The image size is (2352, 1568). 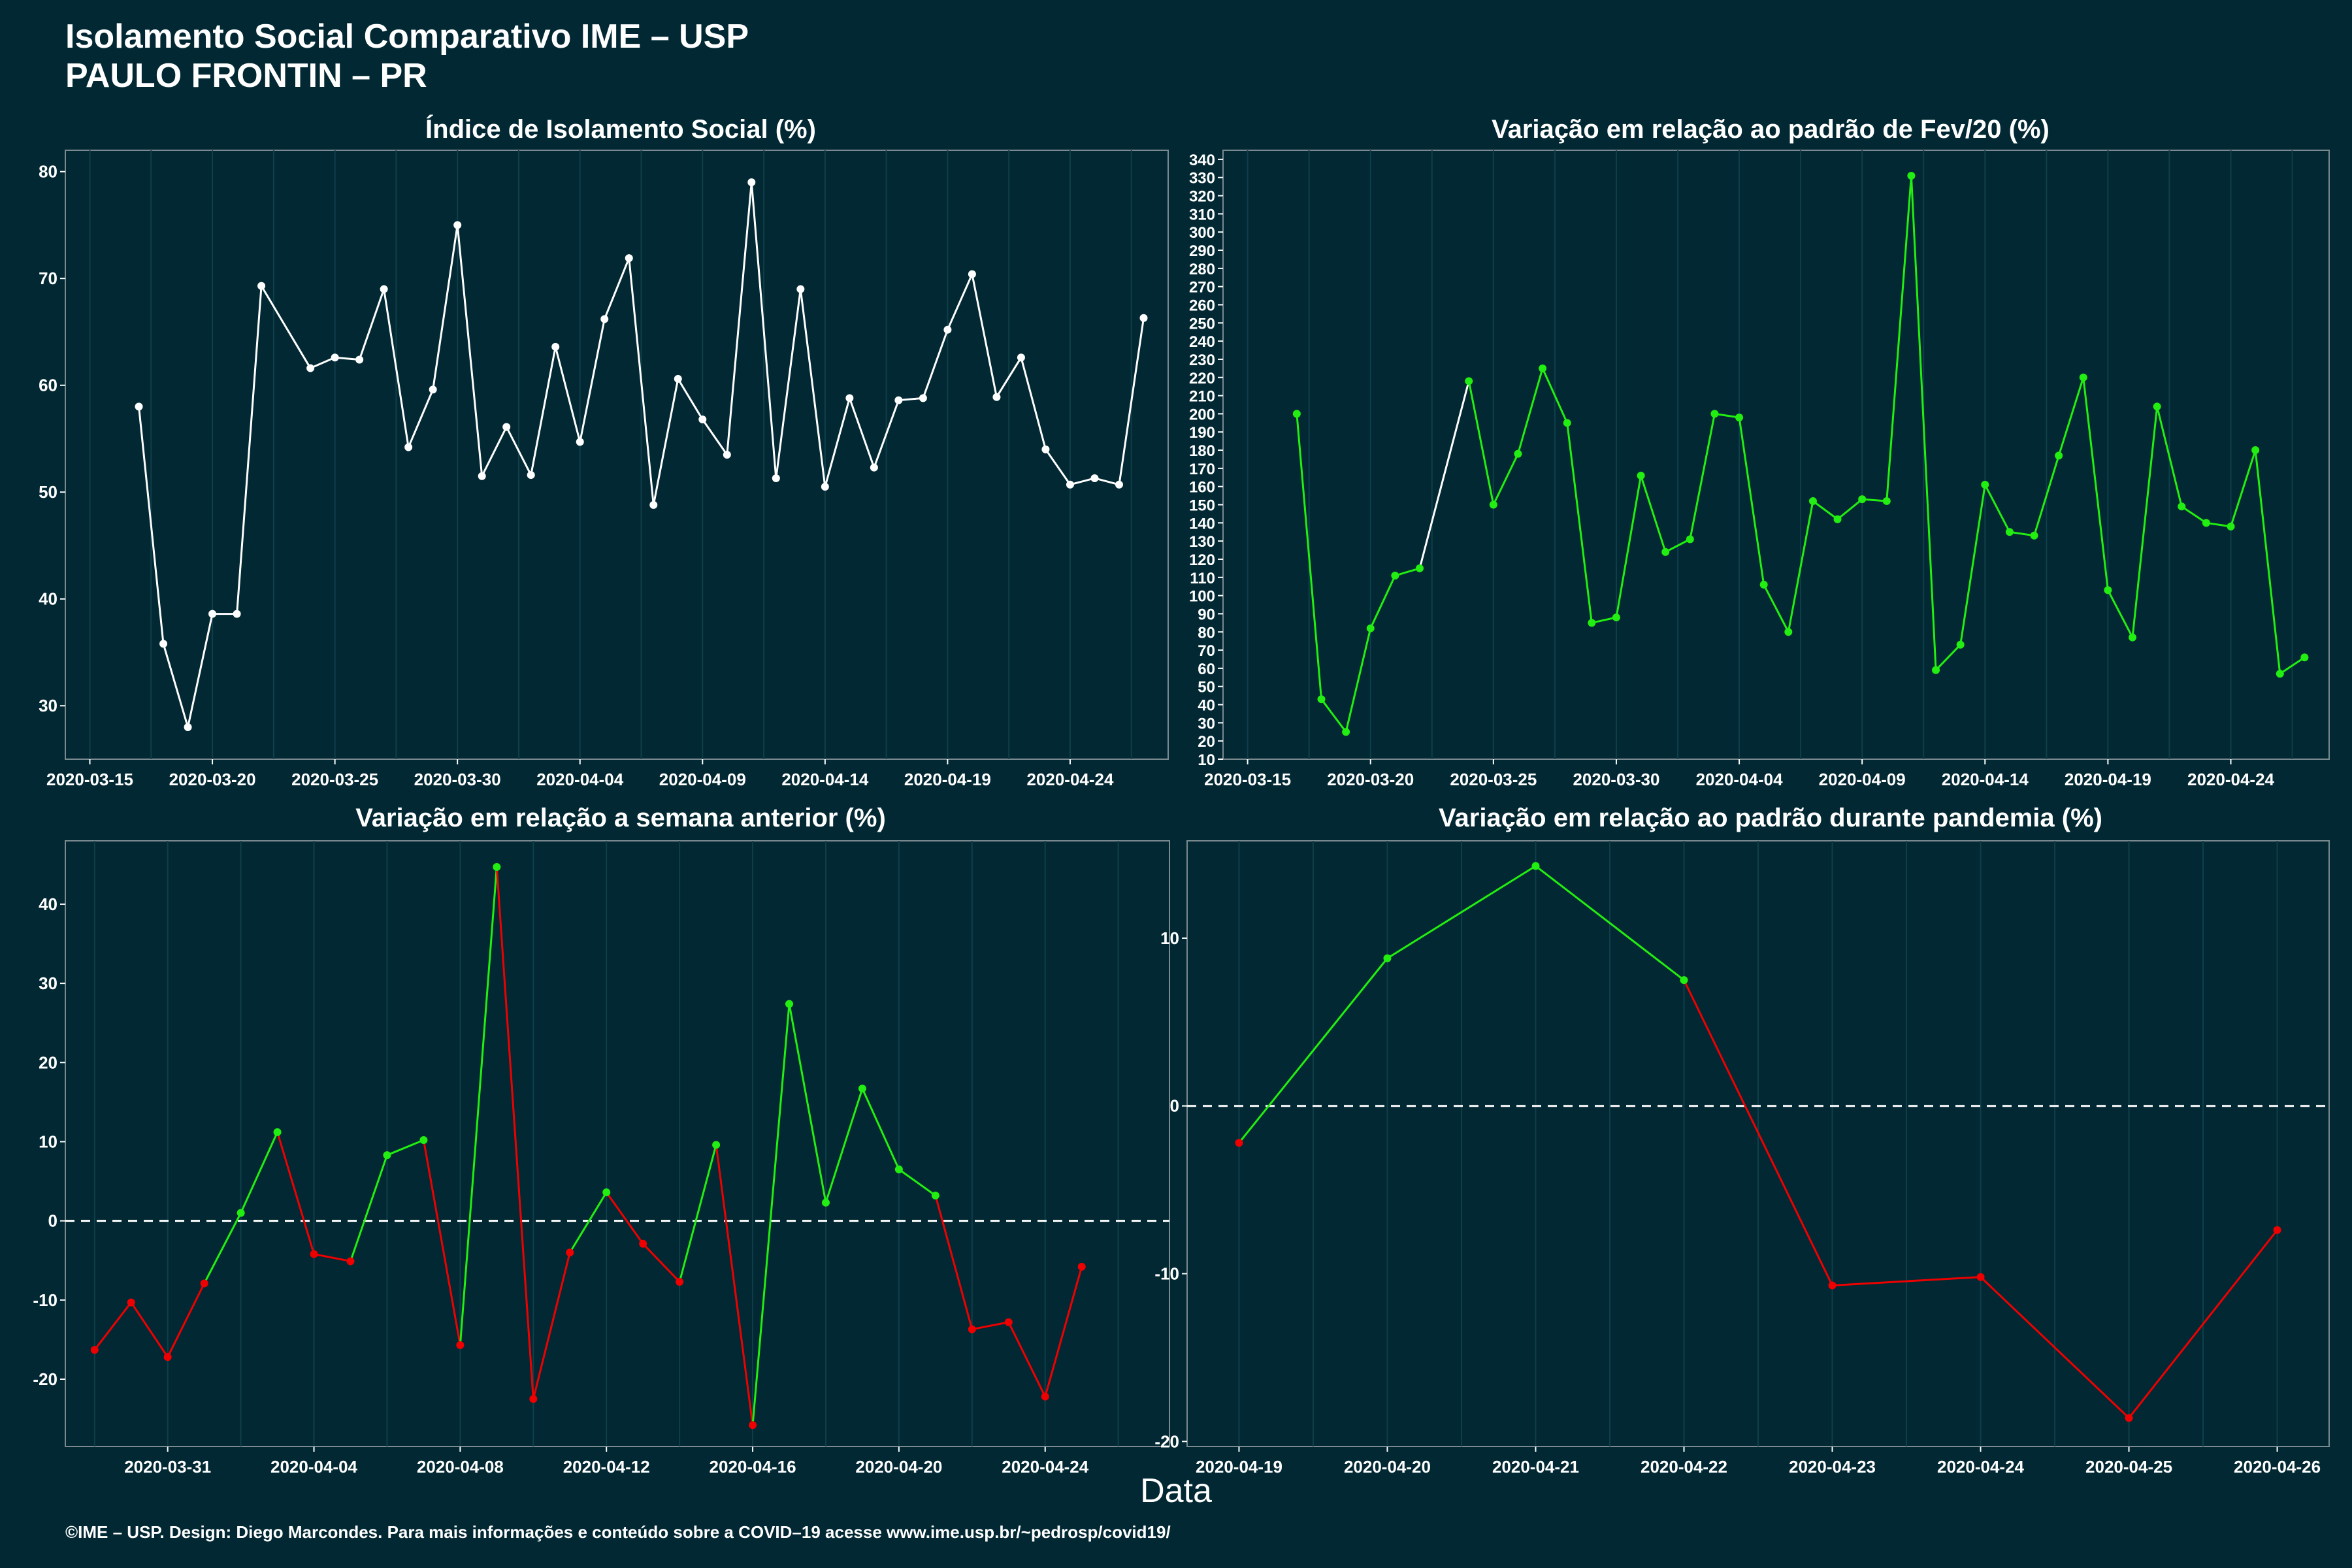 What do you see at coordinates (457, 779) in the screenshot?
I see `panel1-x-tick-label: 2020-03-30` at bounding box center [457, 779].